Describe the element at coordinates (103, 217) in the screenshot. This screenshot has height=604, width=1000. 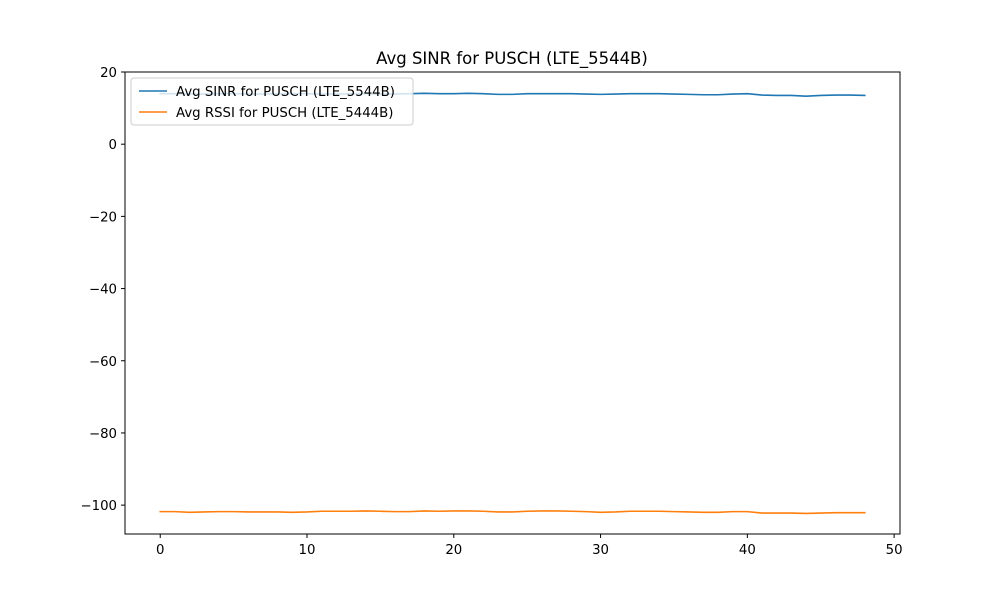
I see `y-tick-label: −20` at that location.